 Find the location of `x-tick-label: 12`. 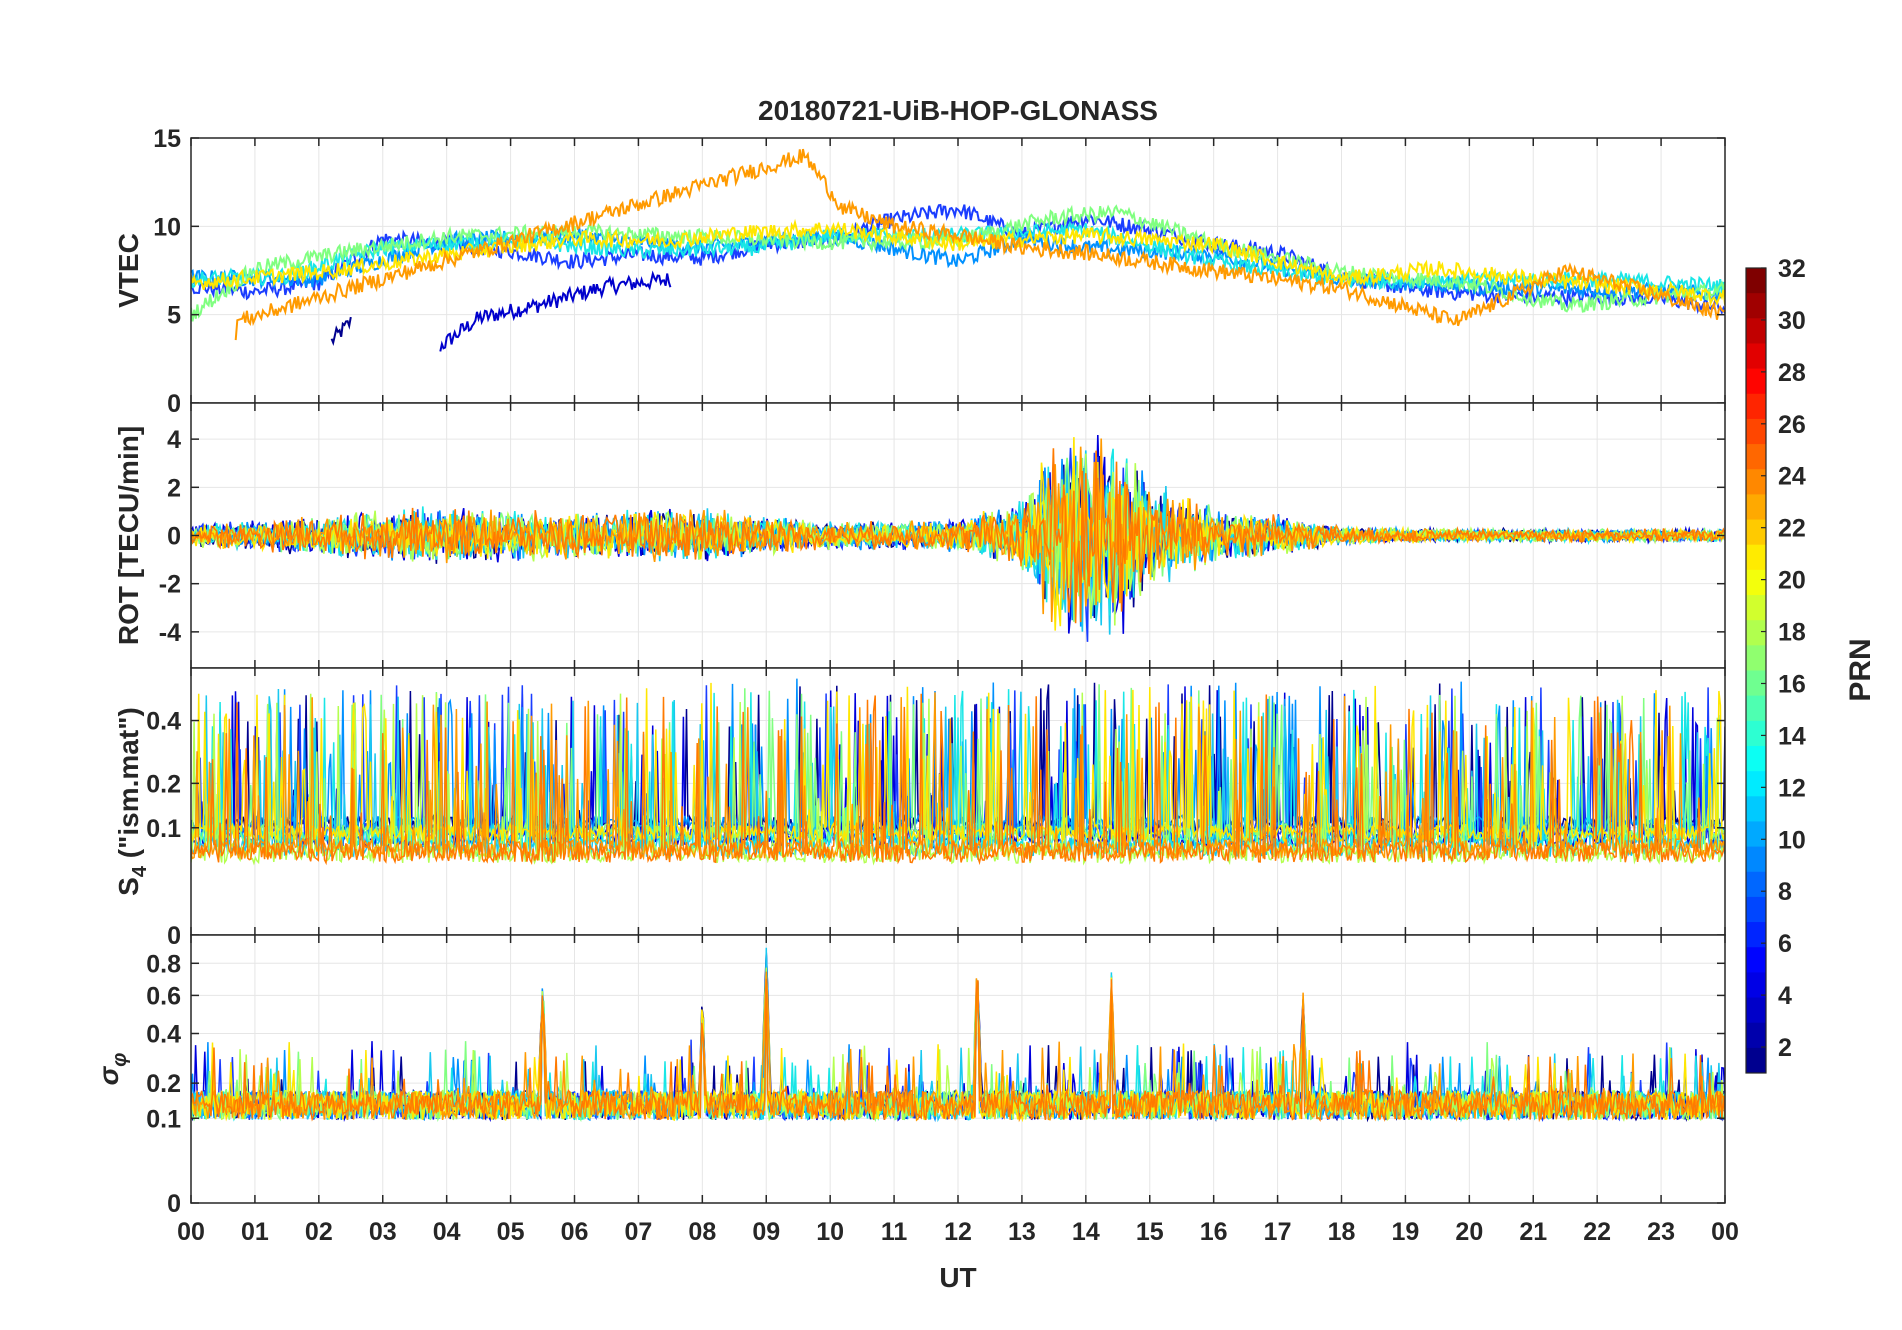

x-tick-label: 12 is located at coordinates (958, 1232).